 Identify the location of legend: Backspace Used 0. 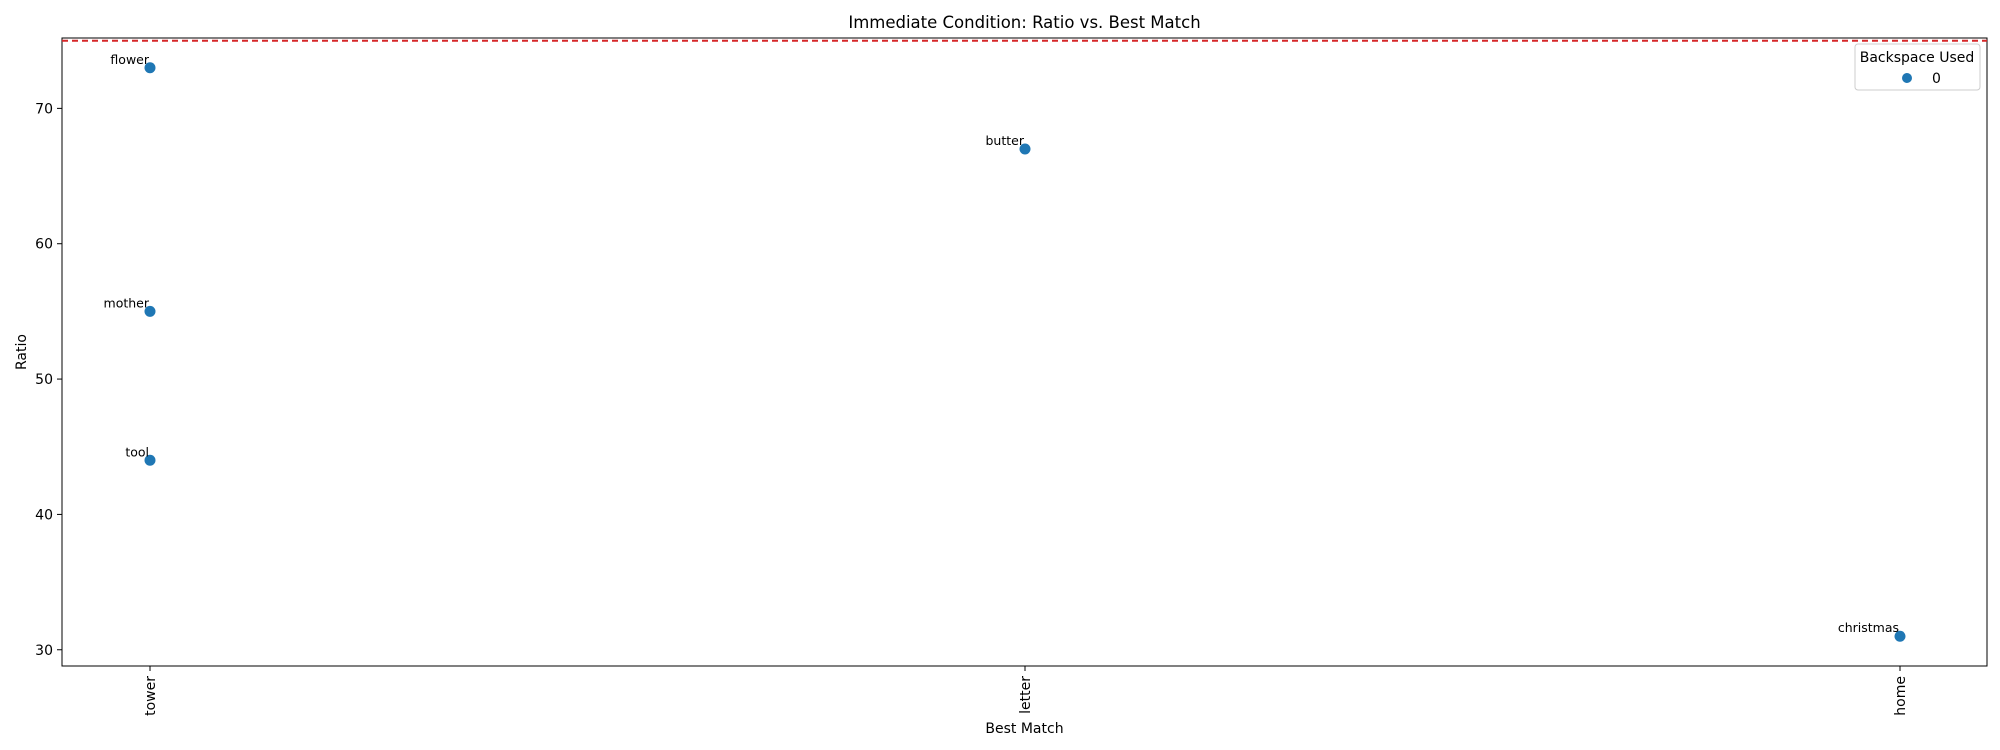
(1917, 67).